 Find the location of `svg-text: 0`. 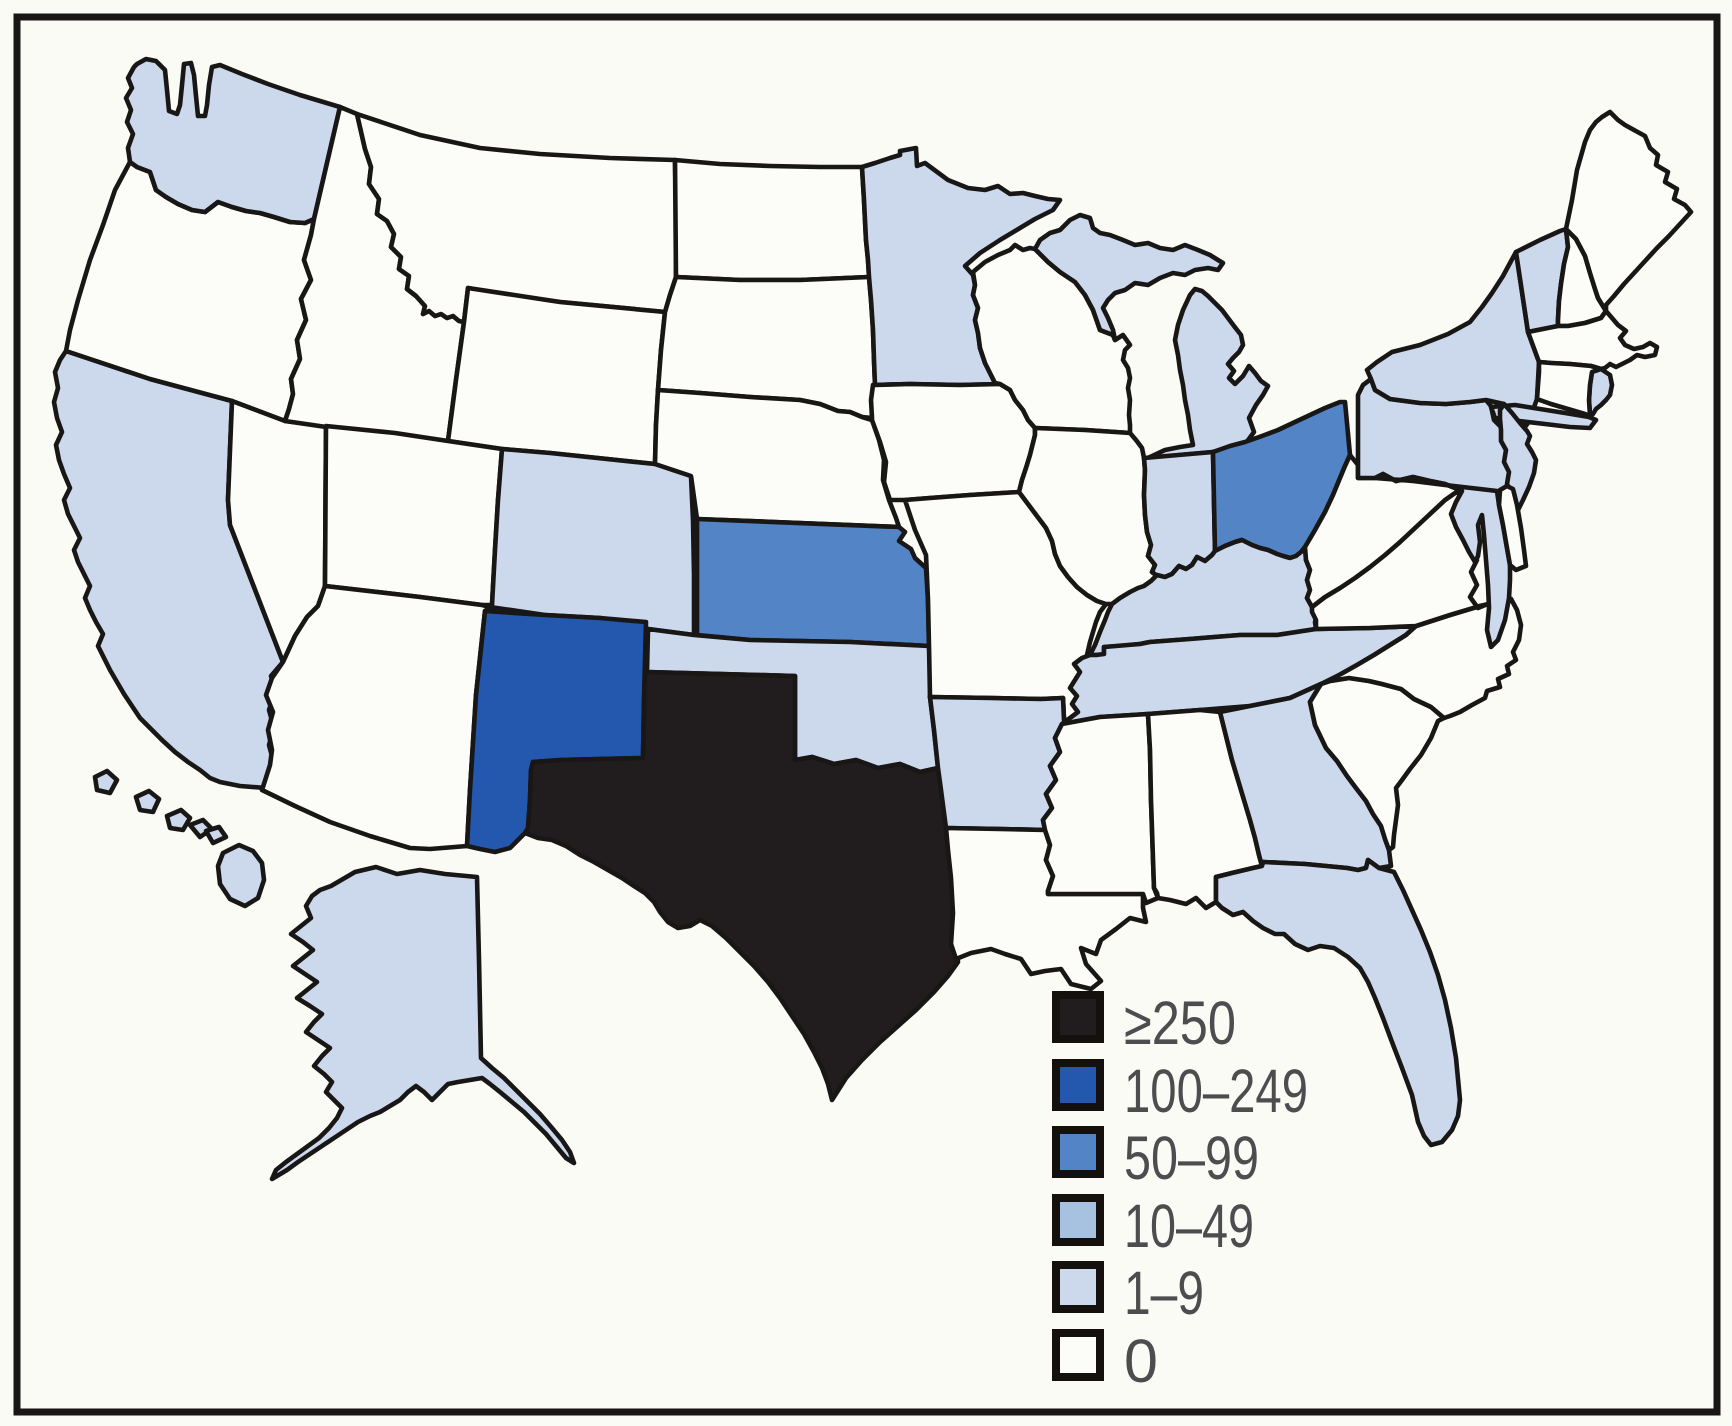

svg-text: 0 is located at coordinates (1141, 1361).